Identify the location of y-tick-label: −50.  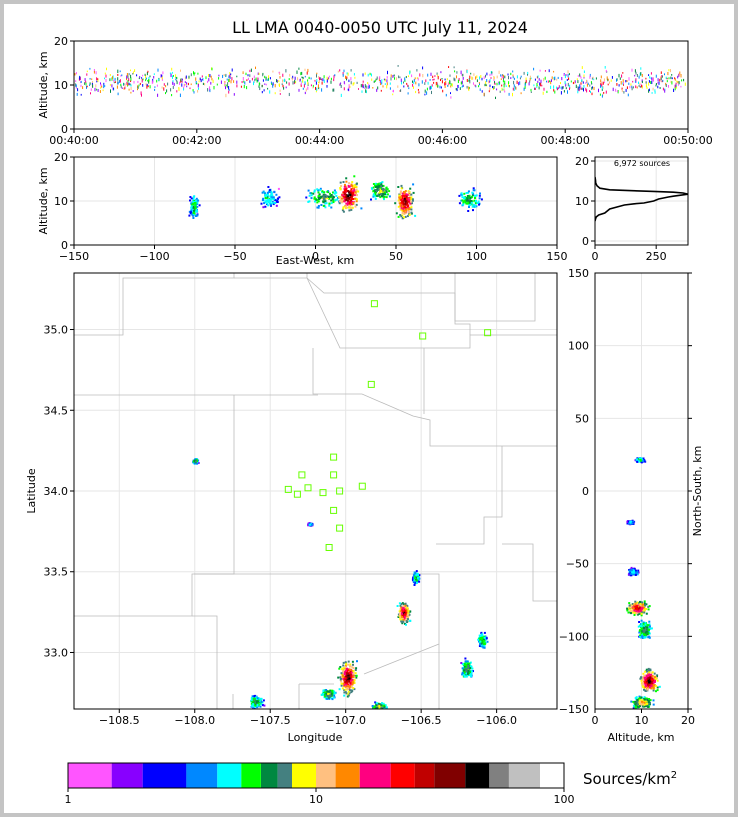
(577, 564).